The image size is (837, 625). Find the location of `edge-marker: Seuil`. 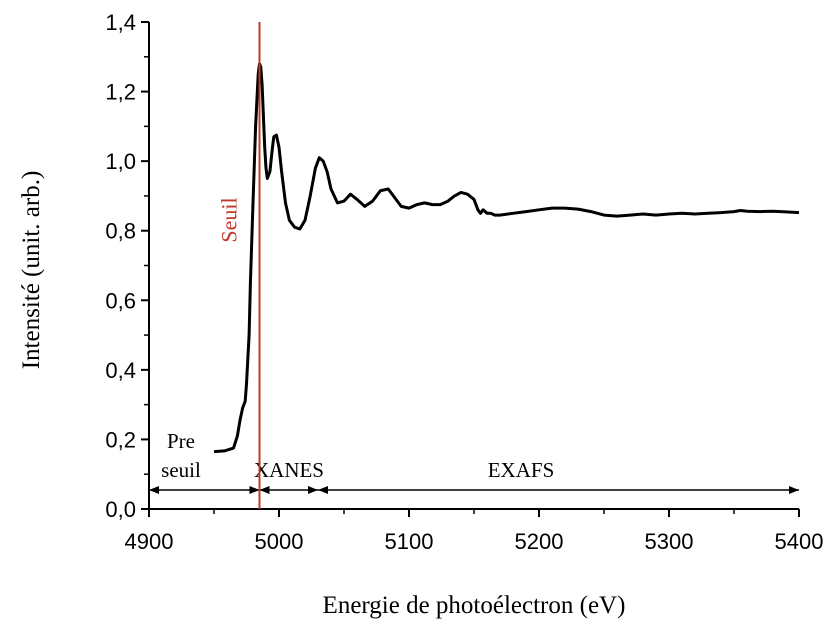

edge-marker: Seuil is located at coordinates (239, 265).